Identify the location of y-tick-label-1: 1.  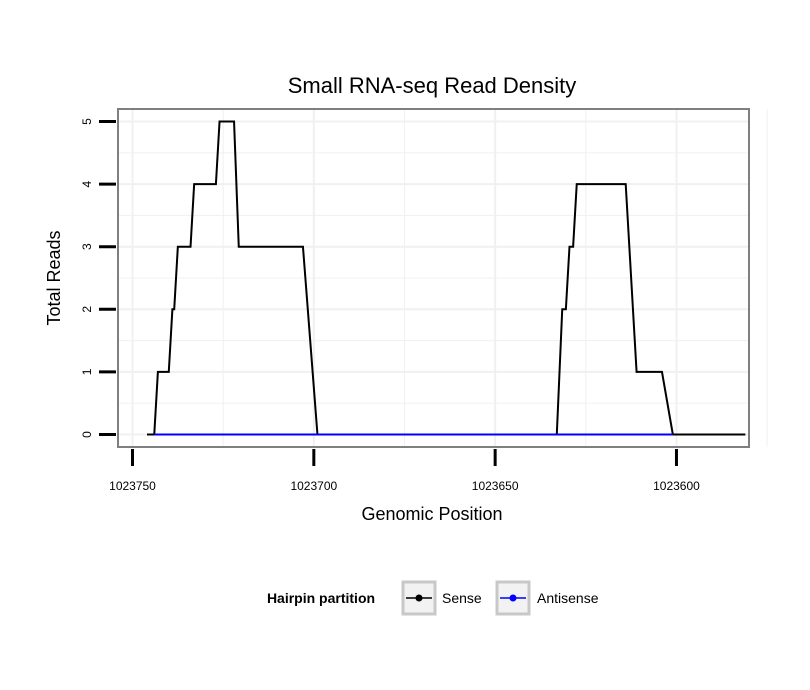
(87, 371).